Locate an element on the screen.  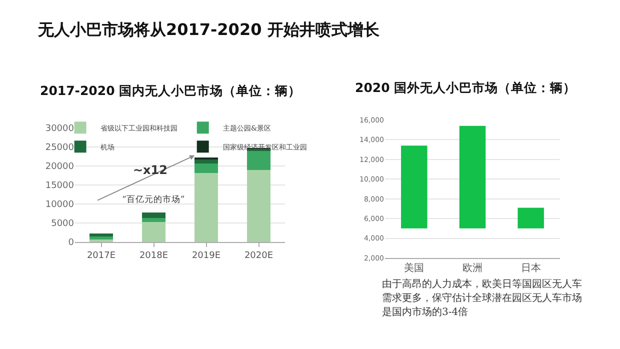
y-tick-label: 20000 is located at coordinates (59, 167).